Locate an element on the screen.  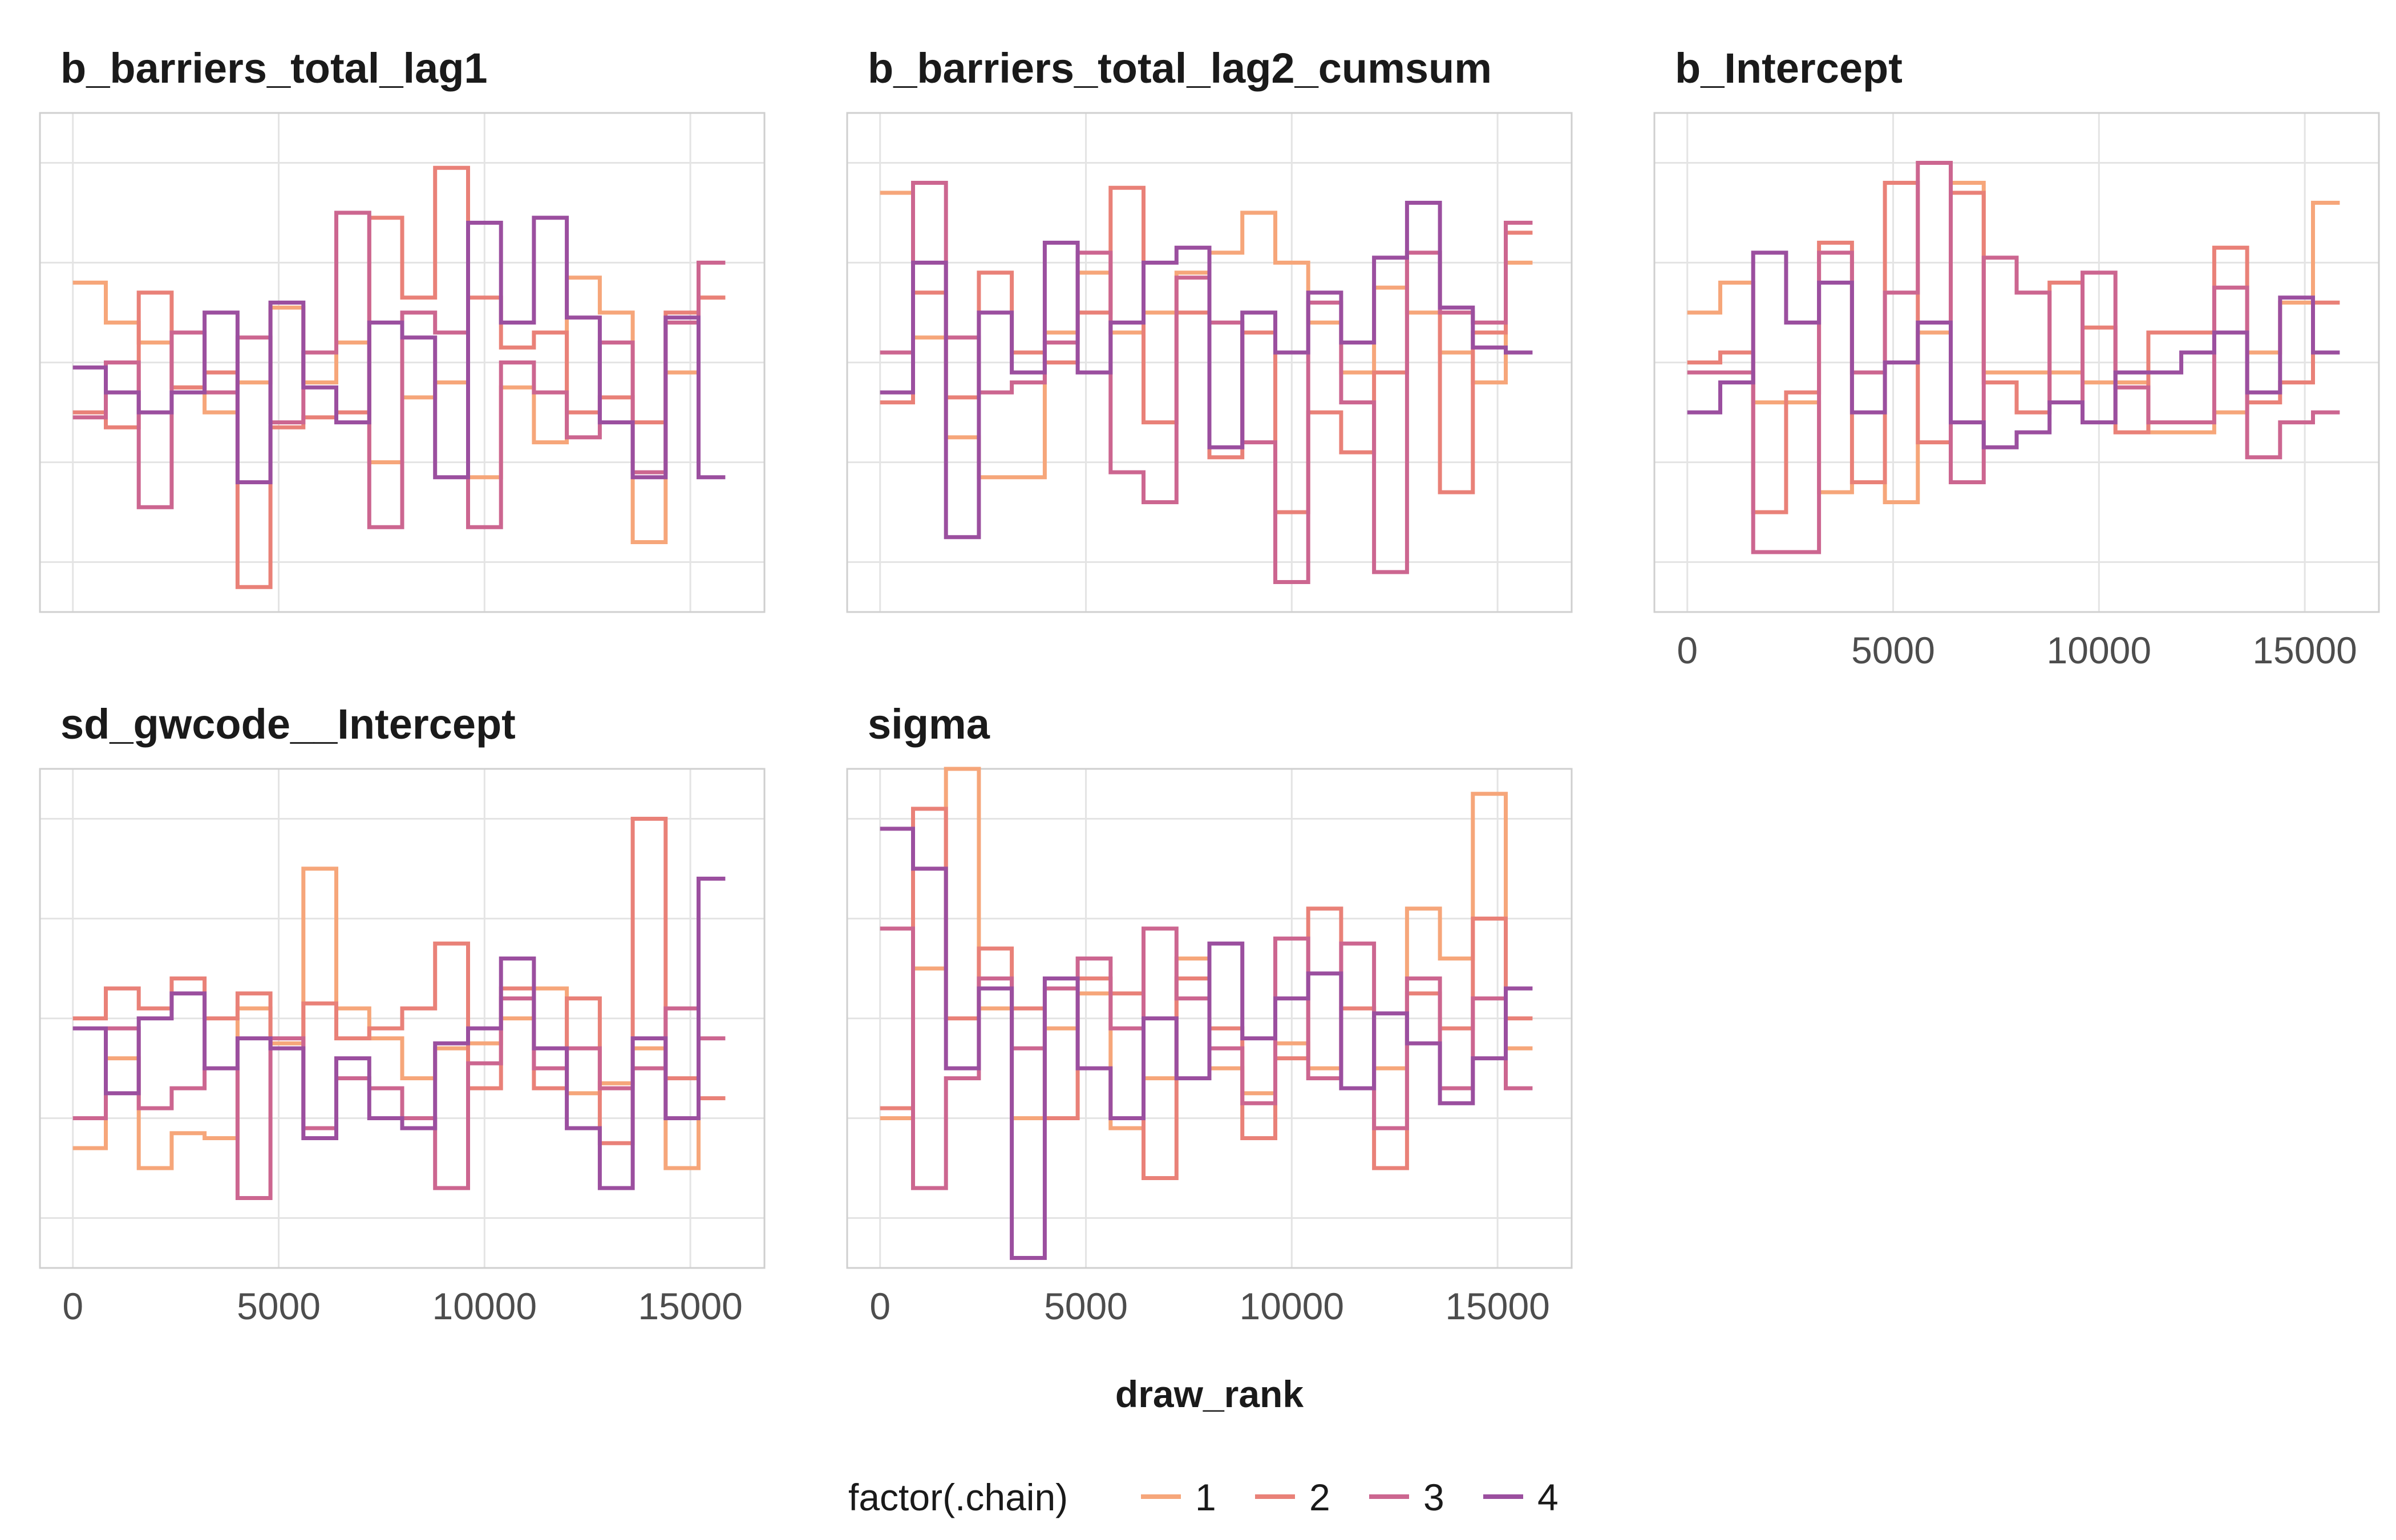
panel-title: sd_gwcode__Intercept is located at coordinates (288, 724).